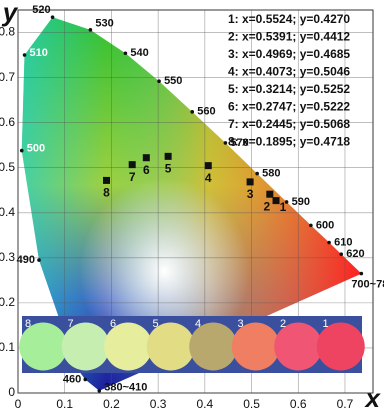 The image size is (384, 415). Describe the element at coordinates (298, 404) in the screenshot. I see `x-tick-label: 0.6` at that location.